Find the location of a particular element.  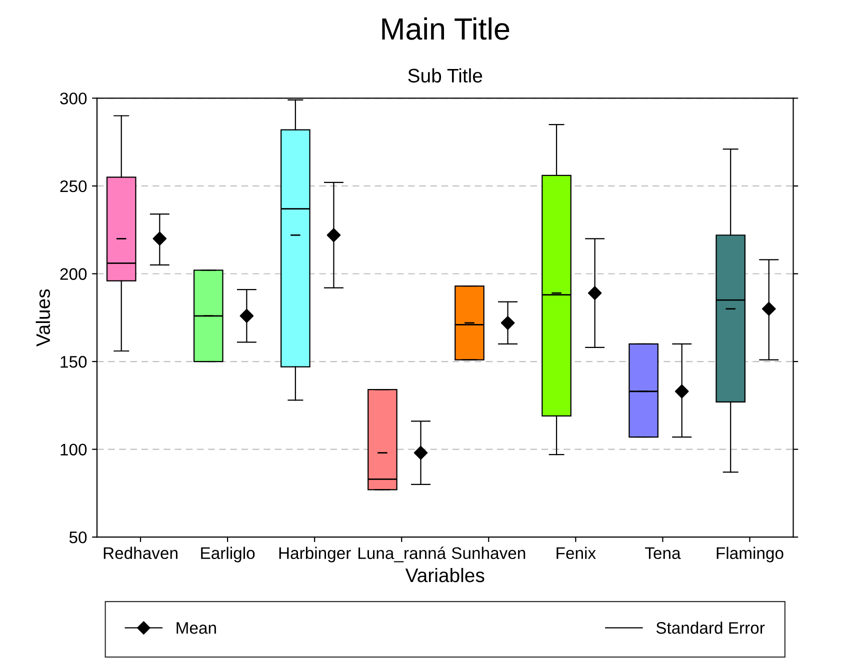

x-tick-label: Harbinger is located at coordinates (315, 554).